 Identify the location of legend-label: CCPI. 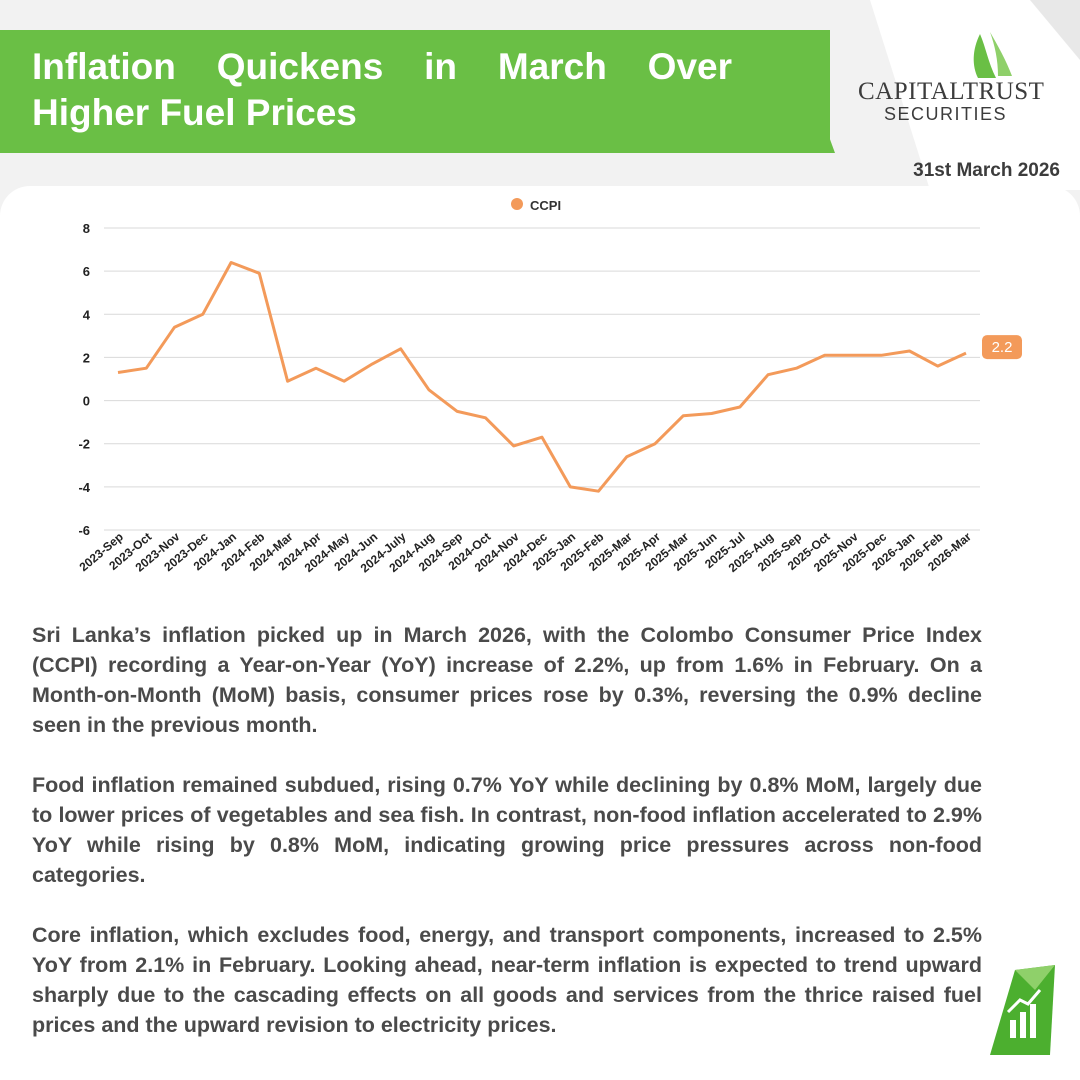
(545, 205).